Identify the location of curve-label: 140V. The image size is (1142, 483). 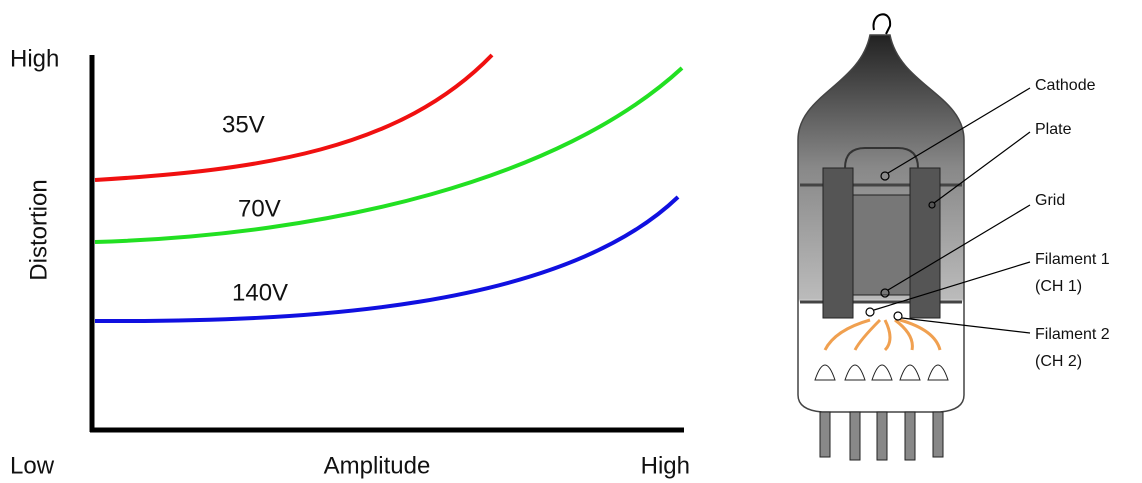
(260, 292).